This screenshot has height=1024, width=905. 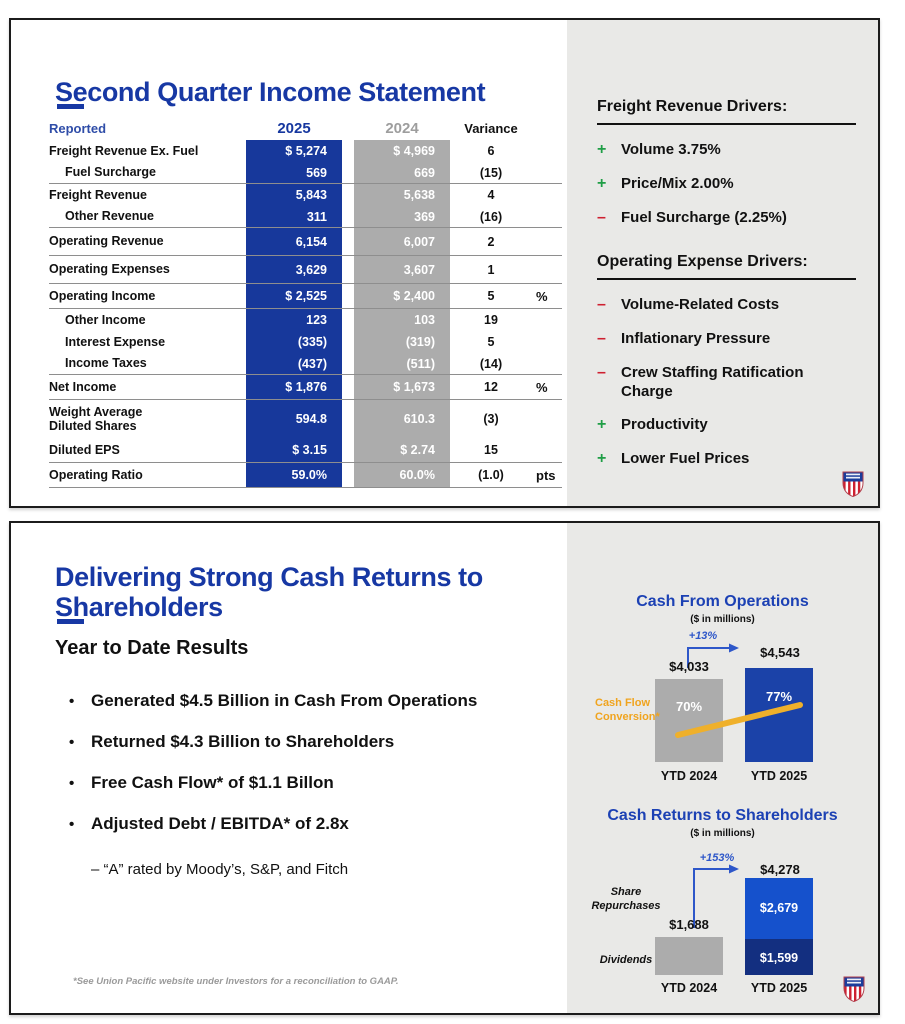 What do you see at coordinates (722, 833) in the screenshot?
I see `chart-b-subtitle: ($ in millions)` at bounding box center [722, 833].